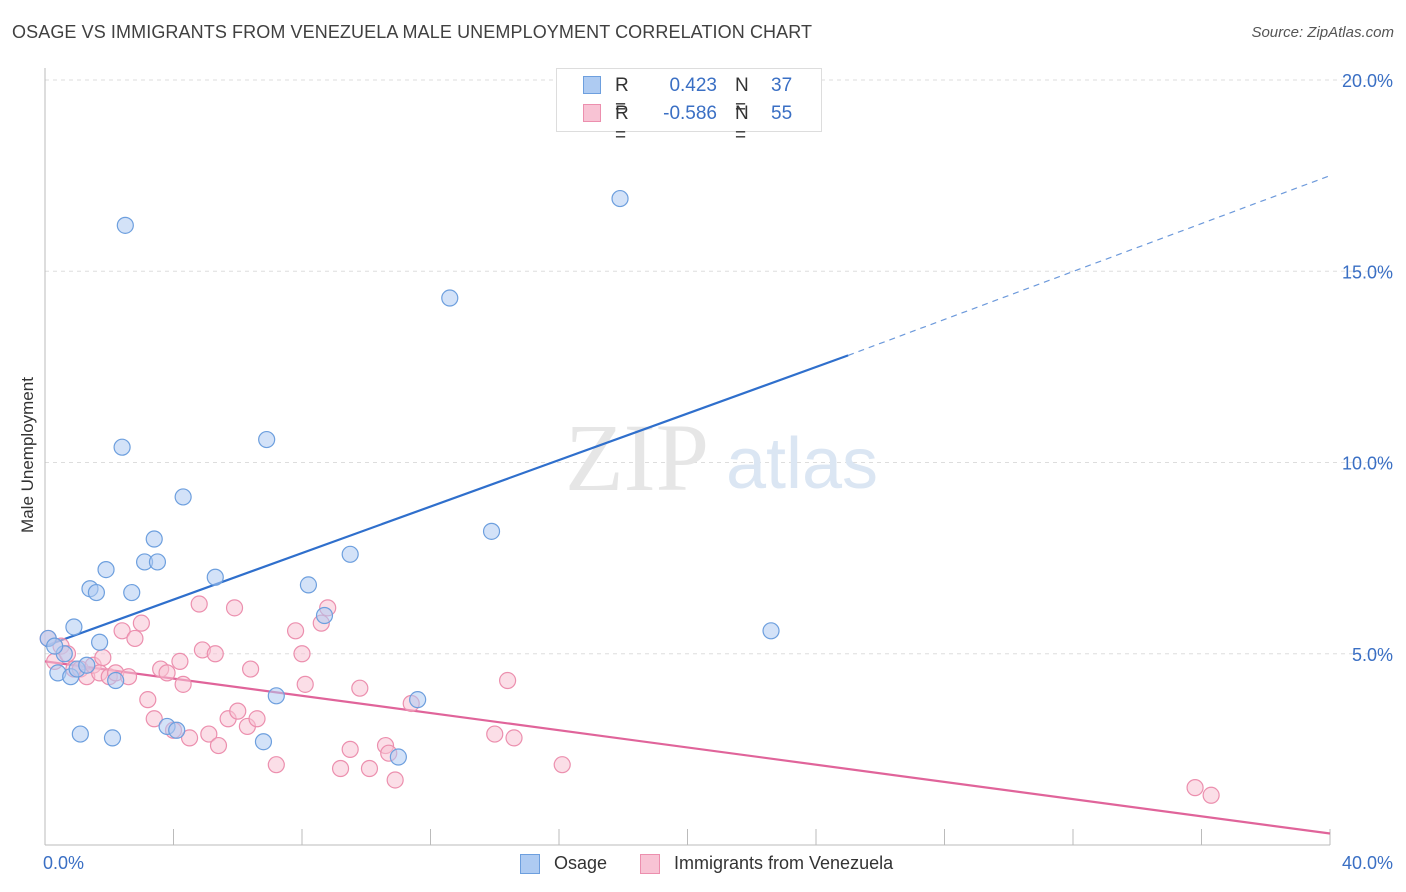 This screenshot has height=892, width=1406. I want to click on stats-box: R = 0.423 N = 37 R = -0.586 N = 55, so click(689, 107).